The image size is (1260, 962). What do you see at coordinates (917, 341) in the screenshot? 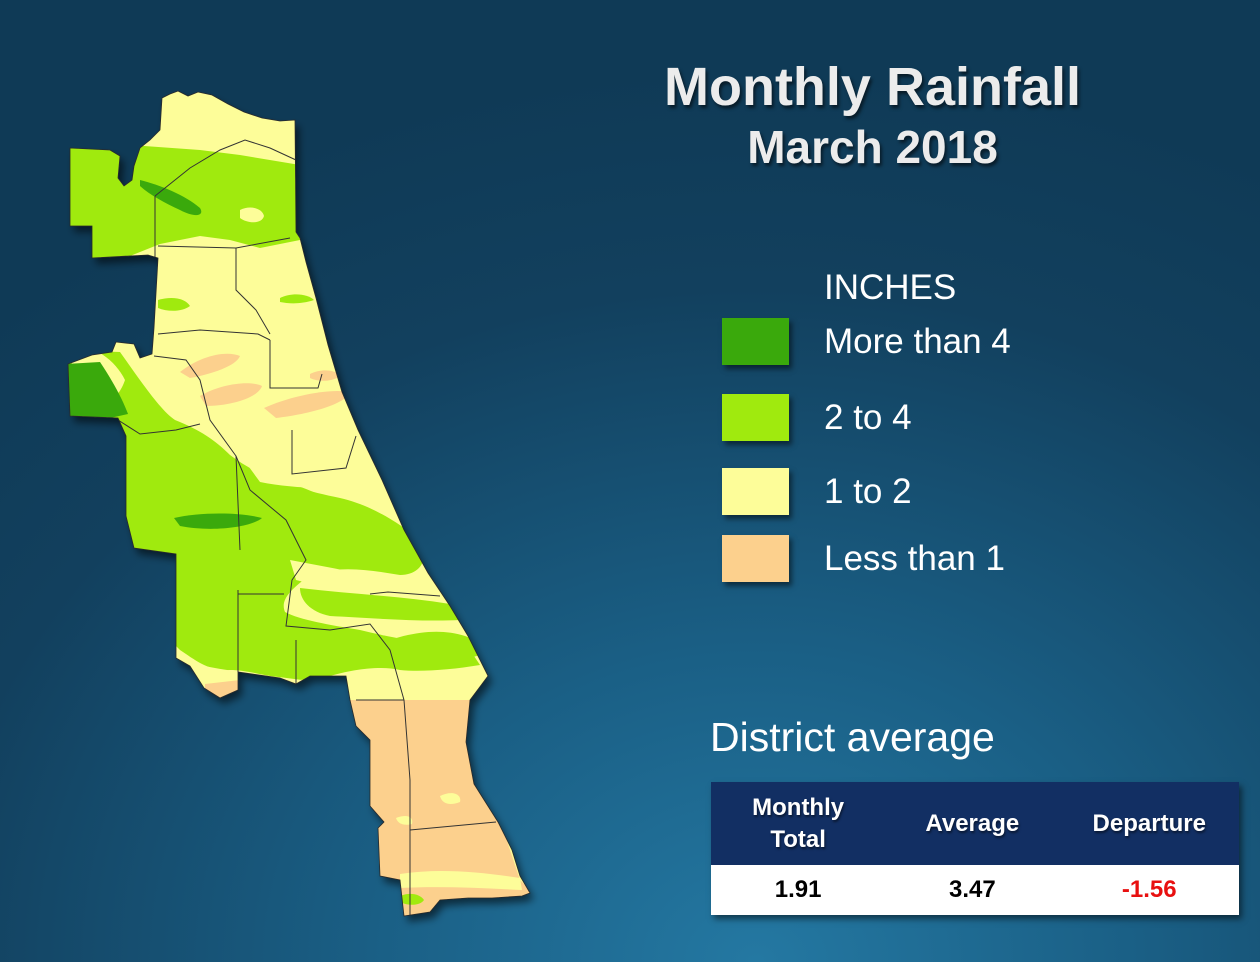
I see `legend-label: More than 4` at bounding box center [917, 341].